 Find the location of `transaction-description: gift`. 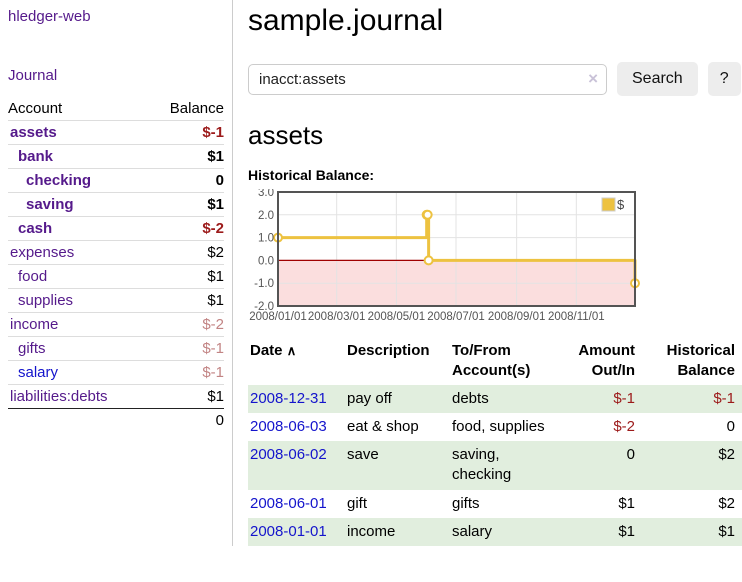

transaction-description: gift is located at coordinates (357, 503).